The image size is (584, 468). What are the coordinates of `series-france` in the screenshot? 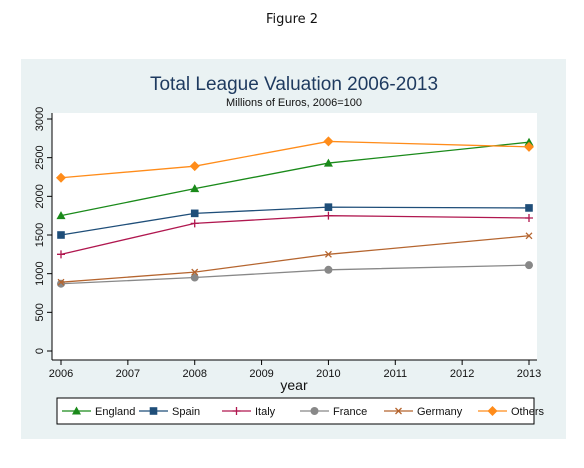 It's located at (295, 274).